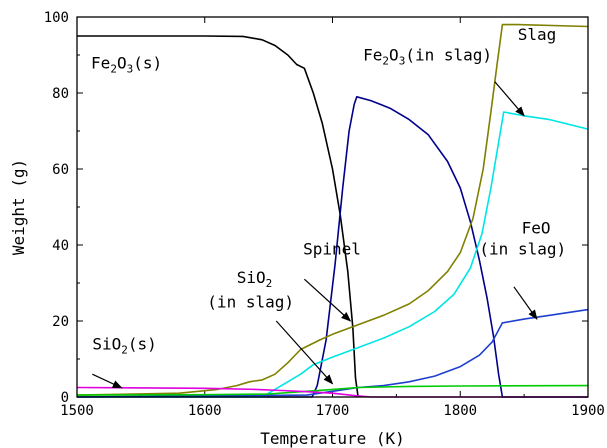 This screenshot has height=448, width=607. What do you see at coordinates (536, 228) in the screenshot?
I see `annotation-a_feo1: FeO` at bounding box center [536, 228].